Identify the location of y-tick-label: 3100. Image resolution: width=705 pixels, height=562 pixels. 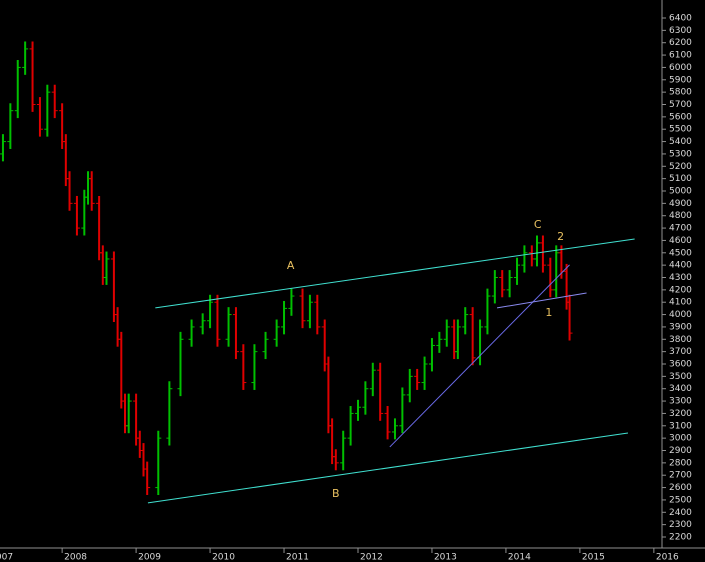
(680, 426).